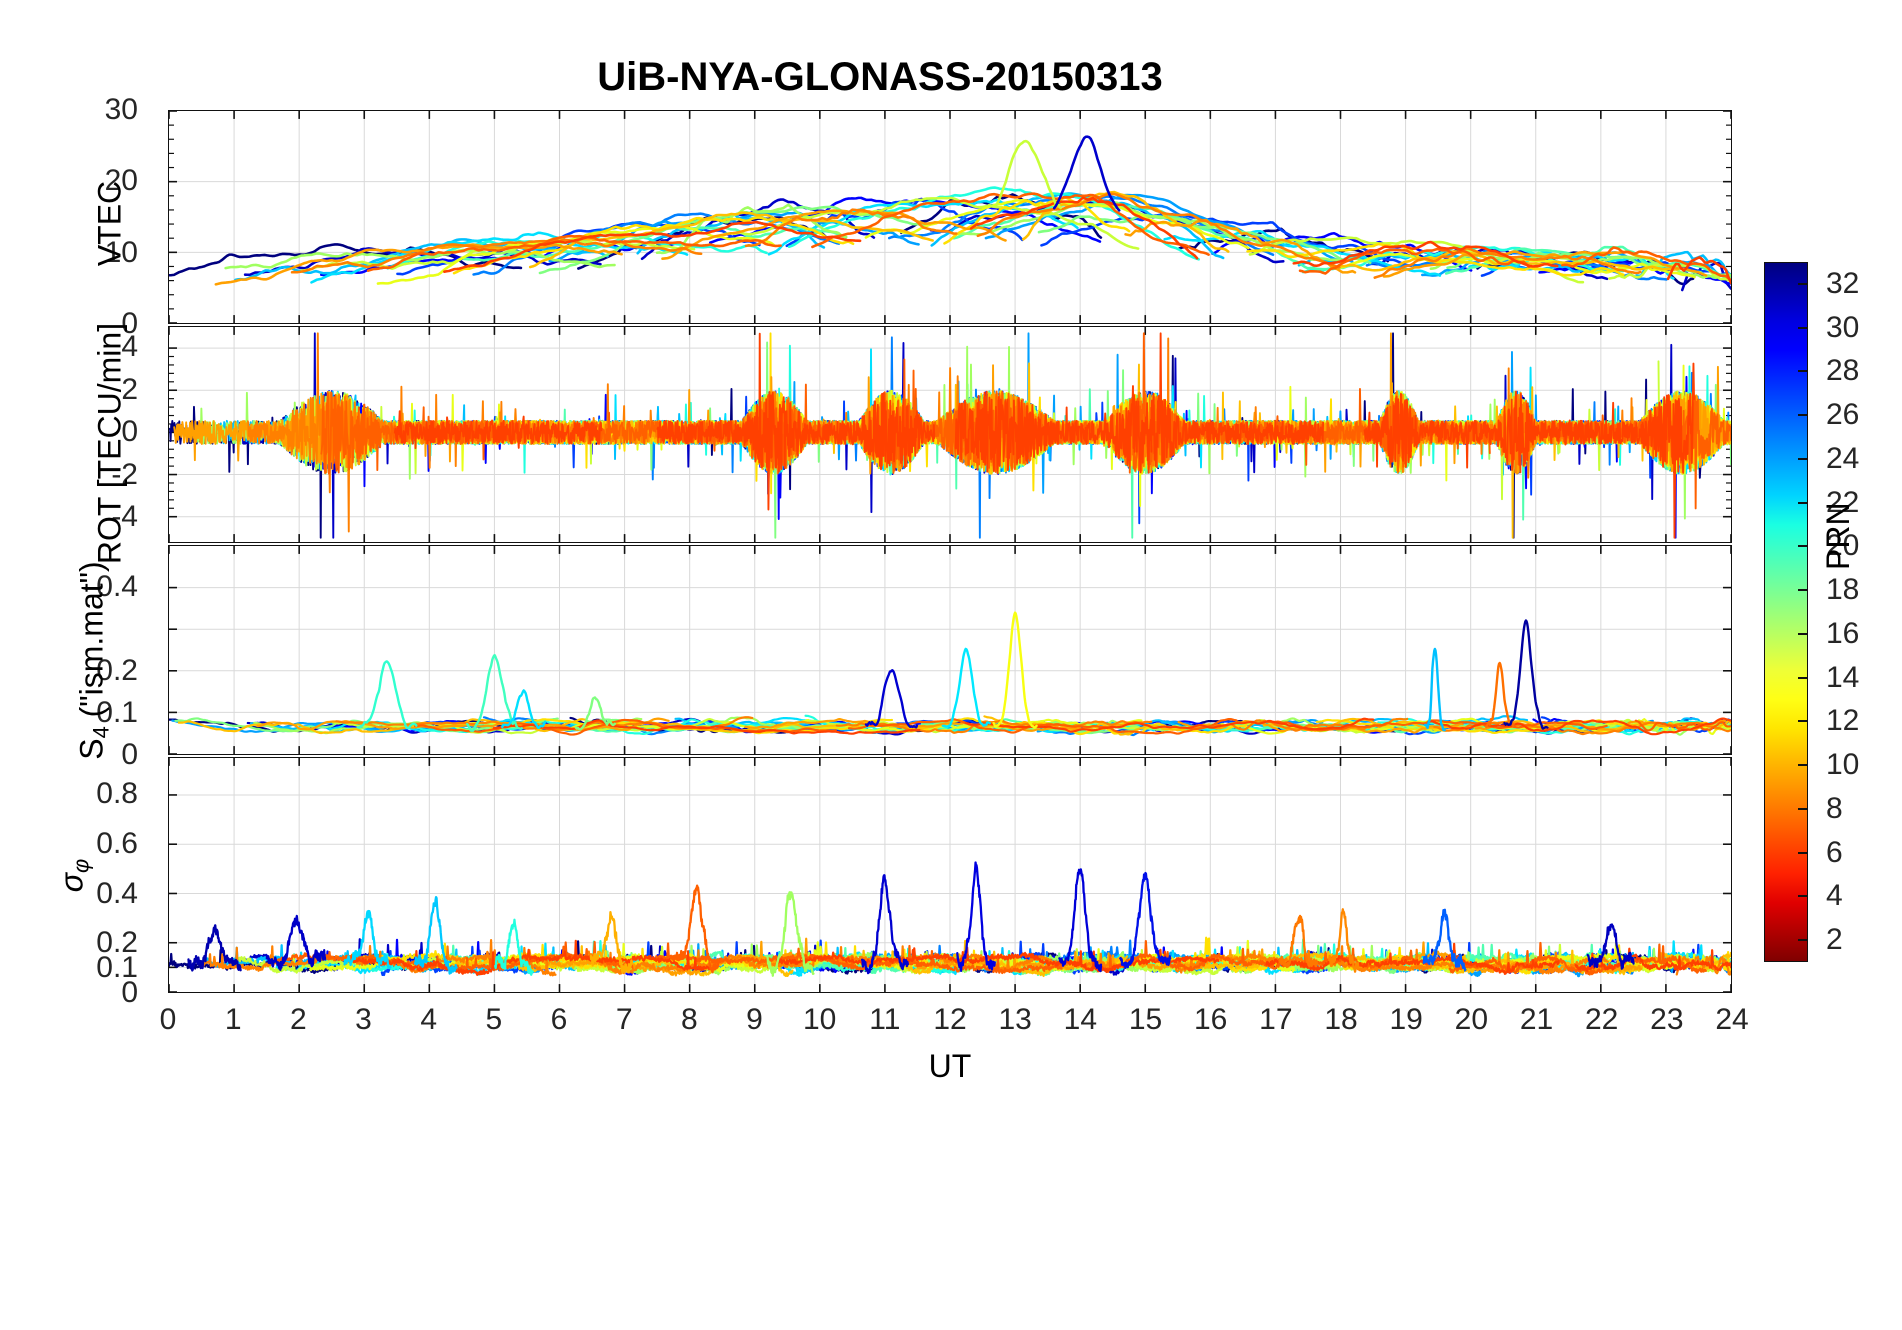 The image size is (1902, 1330). I want to click on xtick-13: 13, so click(1015, 1019).